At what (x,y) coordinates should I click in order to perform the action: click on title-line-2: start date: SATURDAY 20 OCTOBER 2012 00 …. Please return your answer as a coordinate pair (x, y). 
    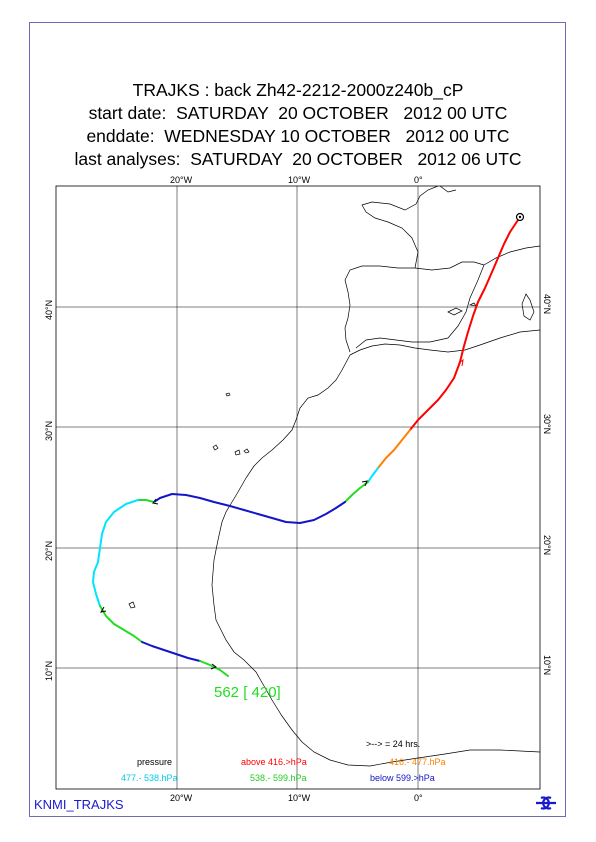
    Looking at the image, I should click on (298, 113).